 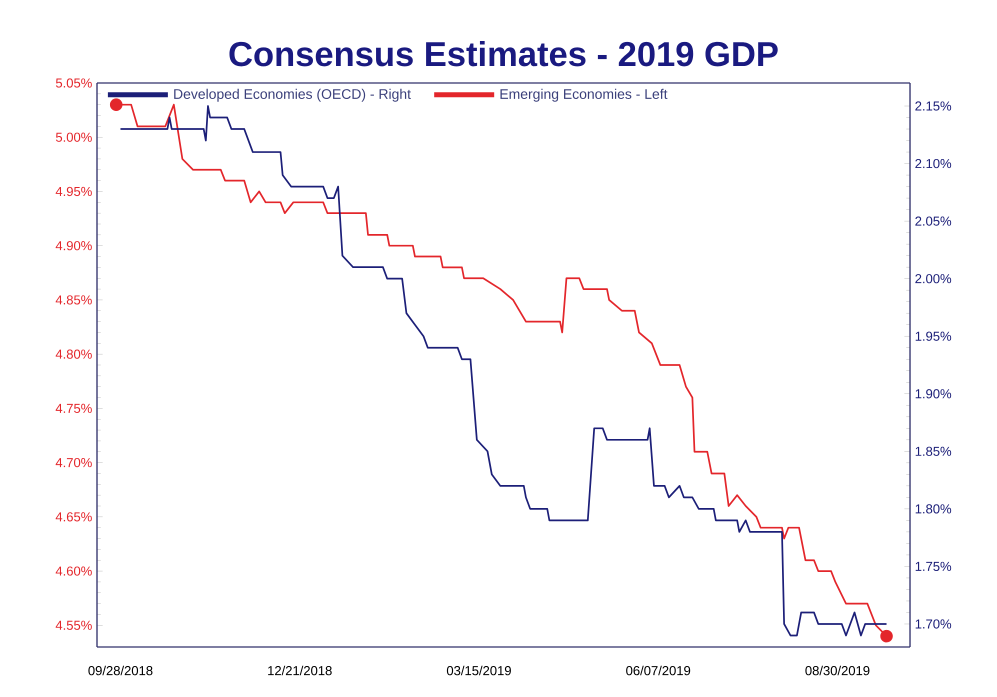 I want to click on y2-tick-label: 2.10%, so click(x=933, y=163).